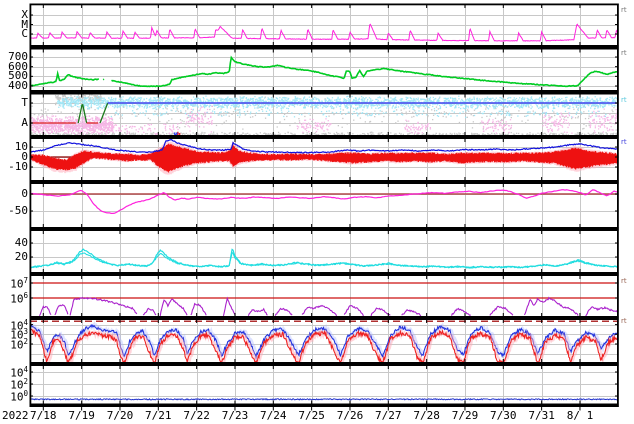  Describe the element at coordinates (19, 298) in the screenshot. I see `y-tick-label-proton-flux: 10⁶` at that location.